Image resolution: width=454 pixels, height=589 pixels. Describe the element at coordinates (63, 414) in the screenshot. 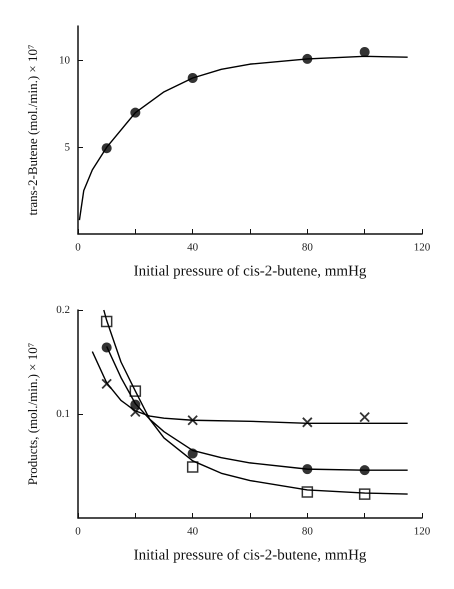

I see `y-tick-label: 0.1` at that location.